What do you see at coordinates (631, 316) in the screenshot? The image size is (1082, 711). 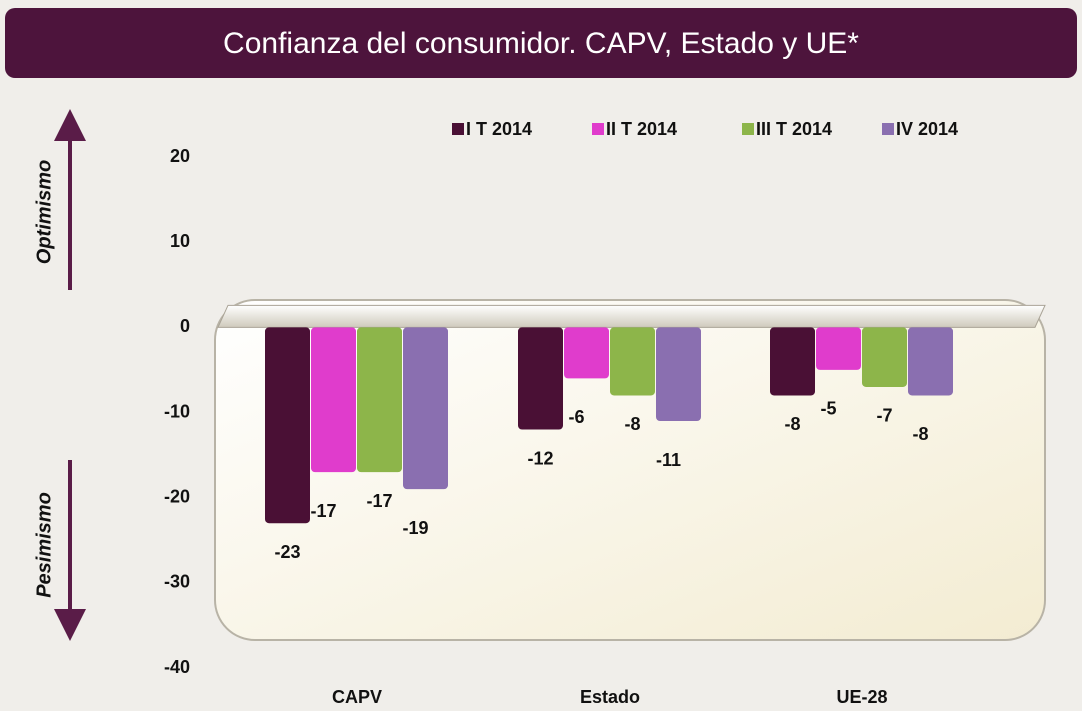 I see `zero-slab` at bounding box center [631, 316].